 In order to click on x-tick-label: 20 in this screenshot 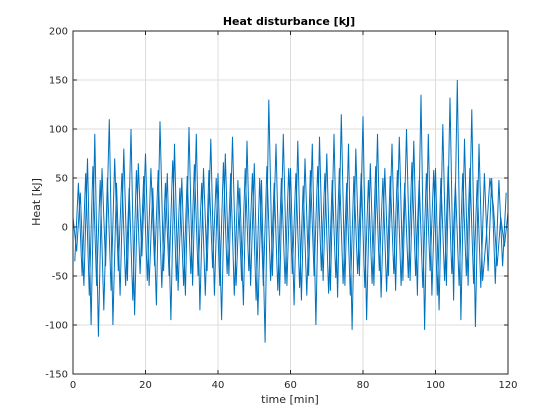, I will do `click(145, 385)`.